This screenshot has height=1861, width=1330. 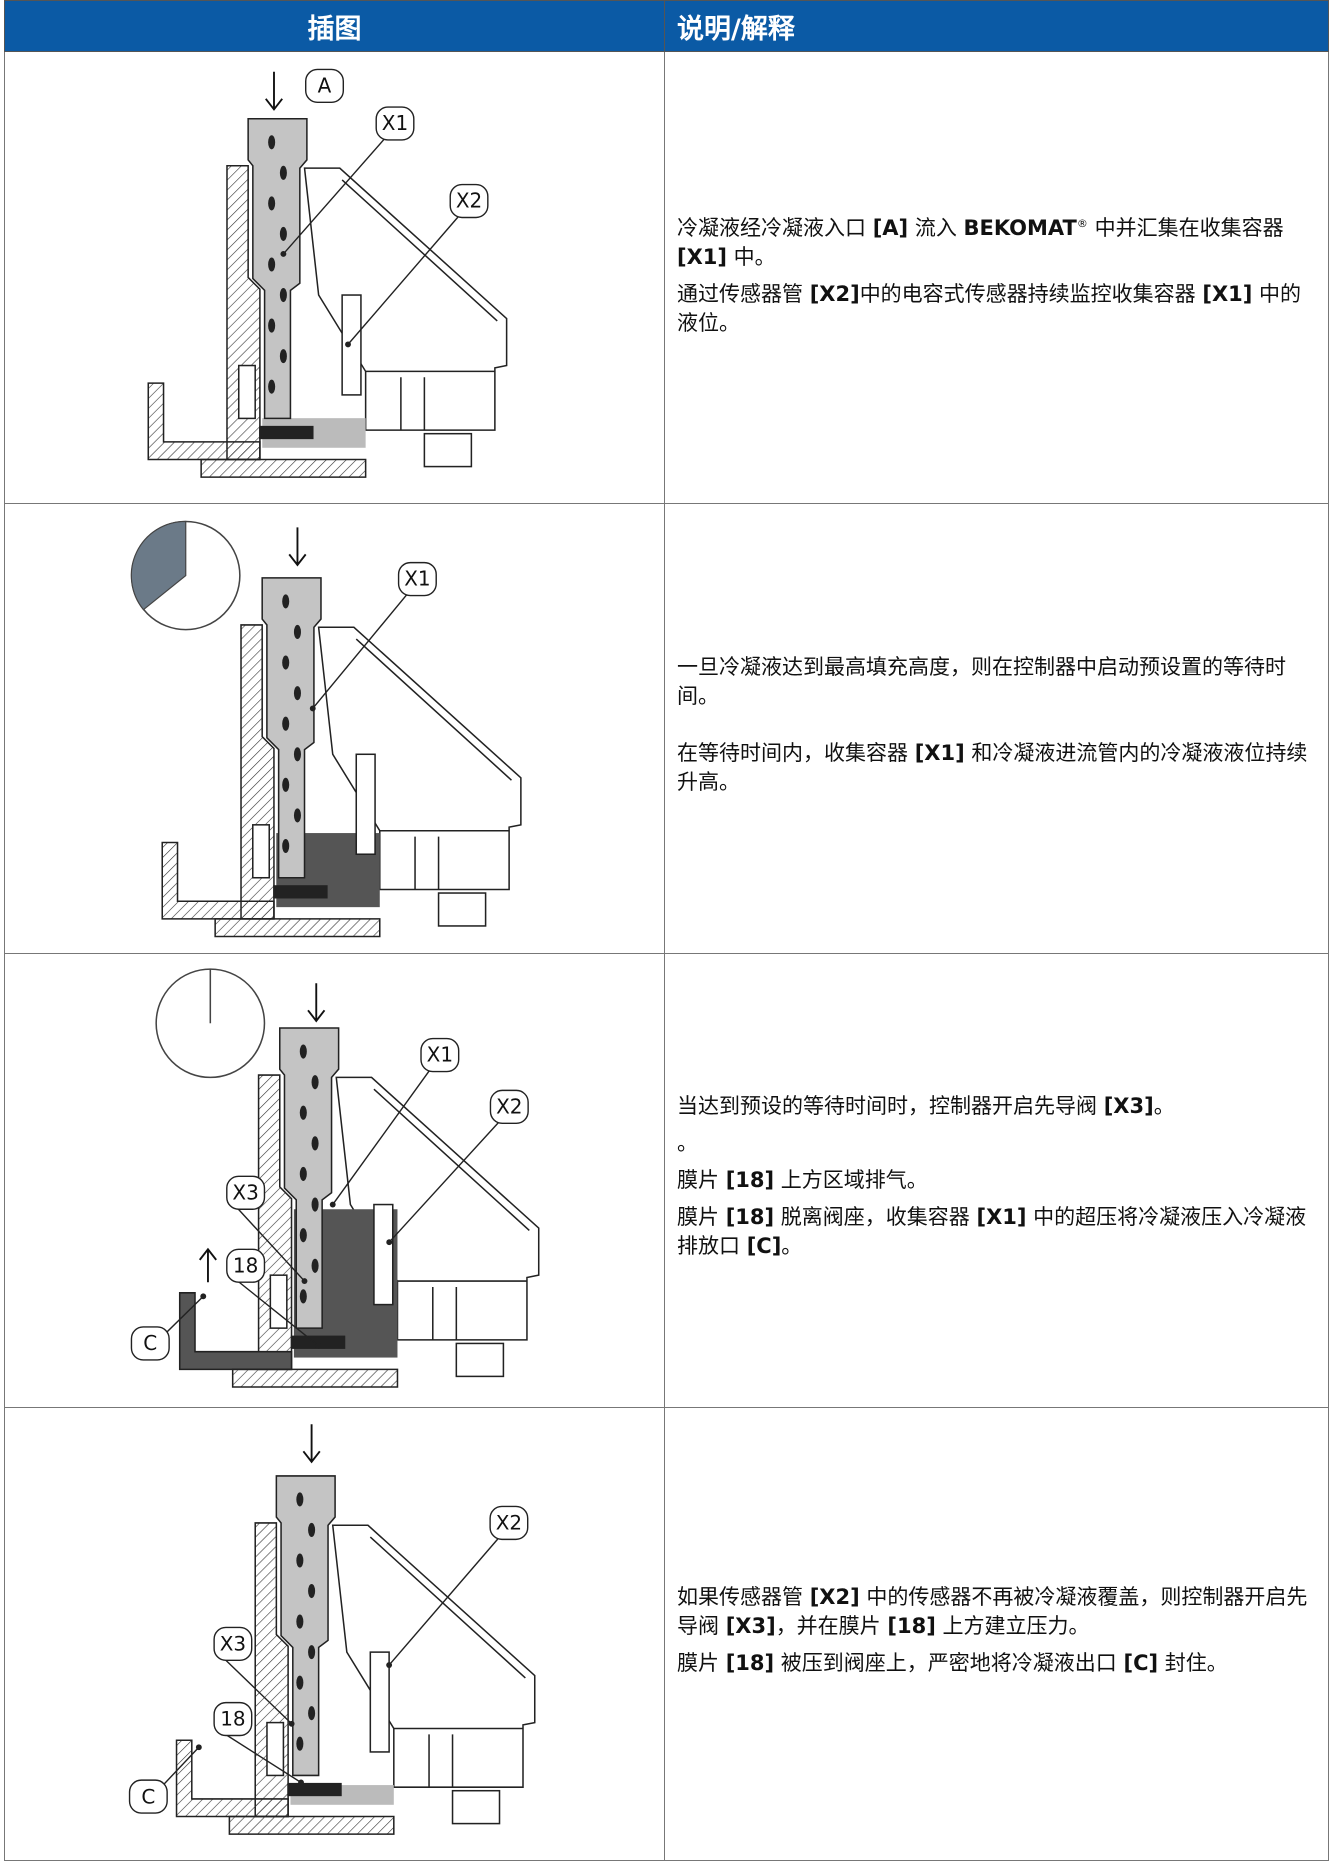 I want to click on callout-label: A, so click(x=325, y=85).